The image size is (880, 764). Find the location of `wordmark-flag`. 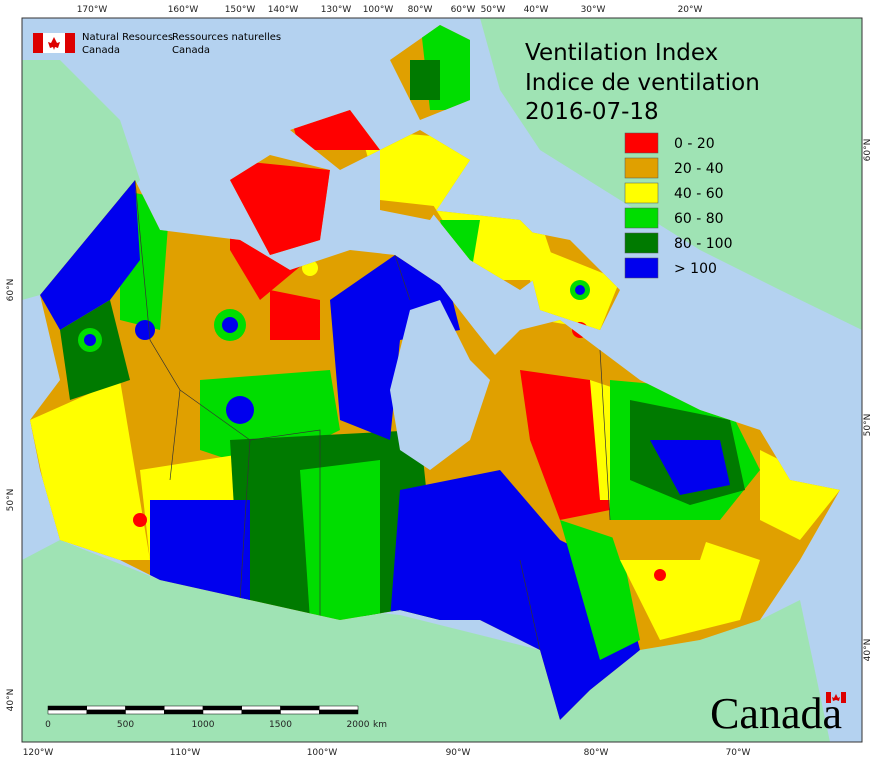

wordmark-flag is located at coordinates (836, 697).